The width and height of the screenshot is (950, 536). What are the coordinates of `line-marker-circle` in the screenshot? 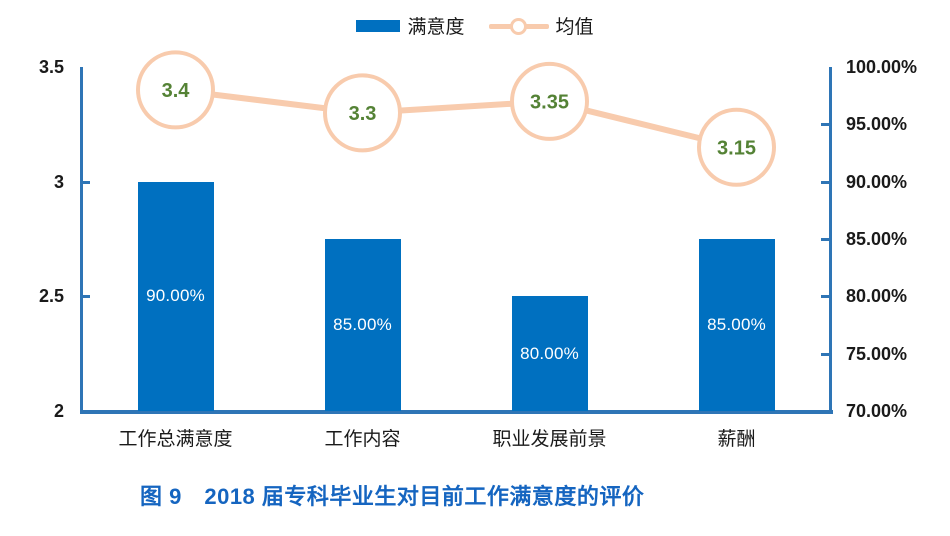 It's located at (518, 26).